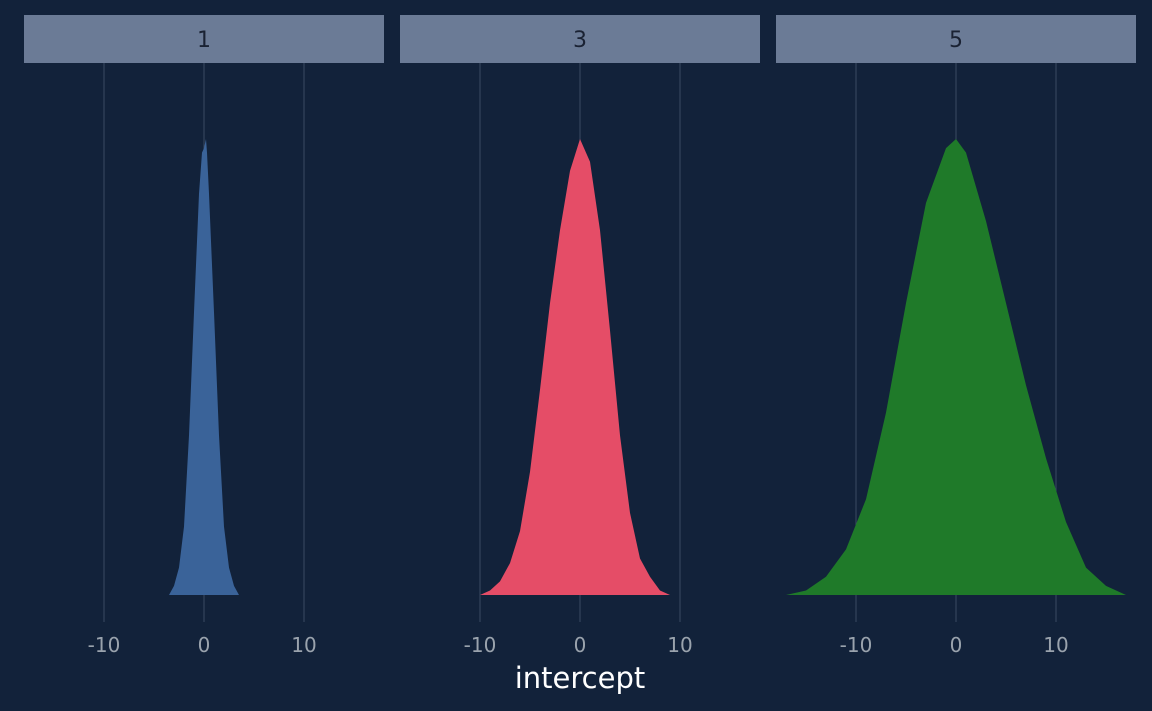 The image size is (1152, 711). Describe the element at coordinates (580, 678) in the screenshot. I see `x-axis-title: intercept` at that location.